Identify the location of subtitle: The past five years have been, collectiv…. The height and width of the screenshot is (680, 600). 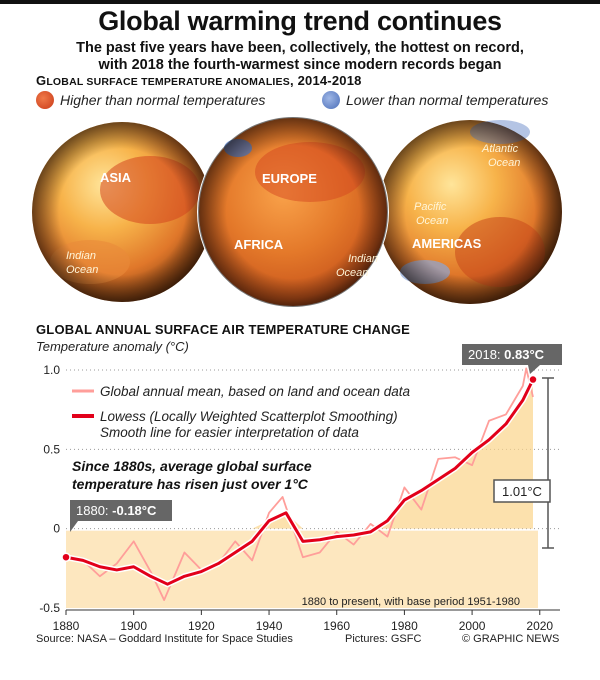
(300, 57).